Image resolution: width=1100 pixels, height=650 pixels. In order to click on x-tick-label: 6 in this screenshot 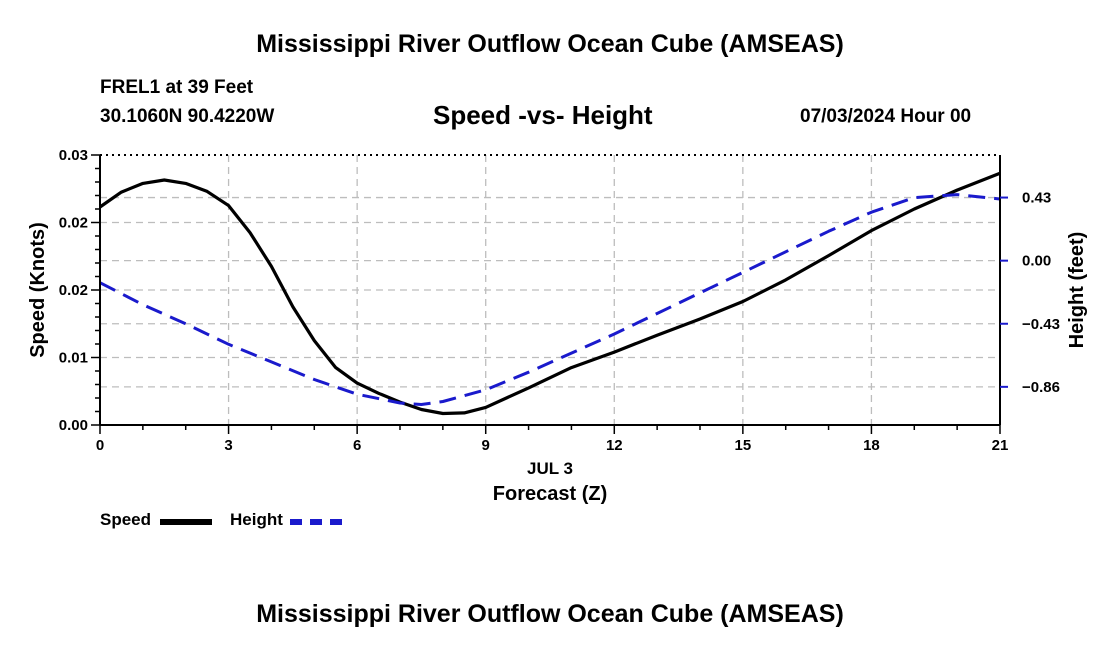, I will do `click(357, 445)`.